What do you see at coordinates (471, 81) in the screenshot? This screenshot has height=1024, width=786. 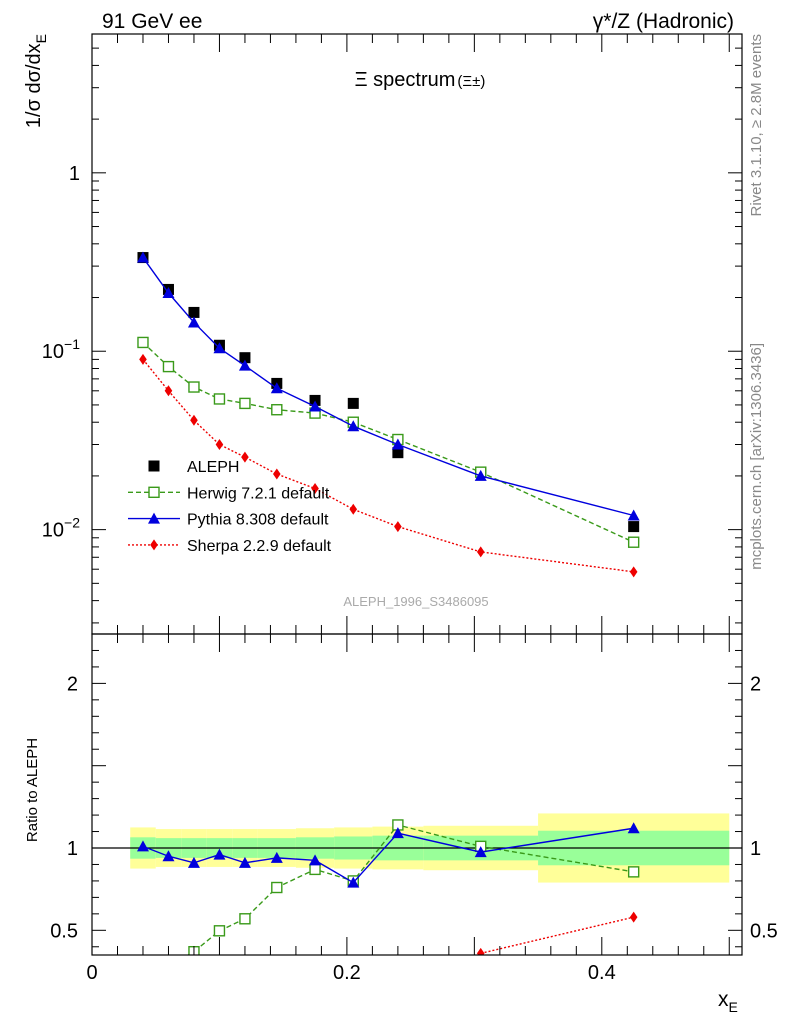 I see `plot-title-sub: (Ξ±)` at bounding box center [471, 81].